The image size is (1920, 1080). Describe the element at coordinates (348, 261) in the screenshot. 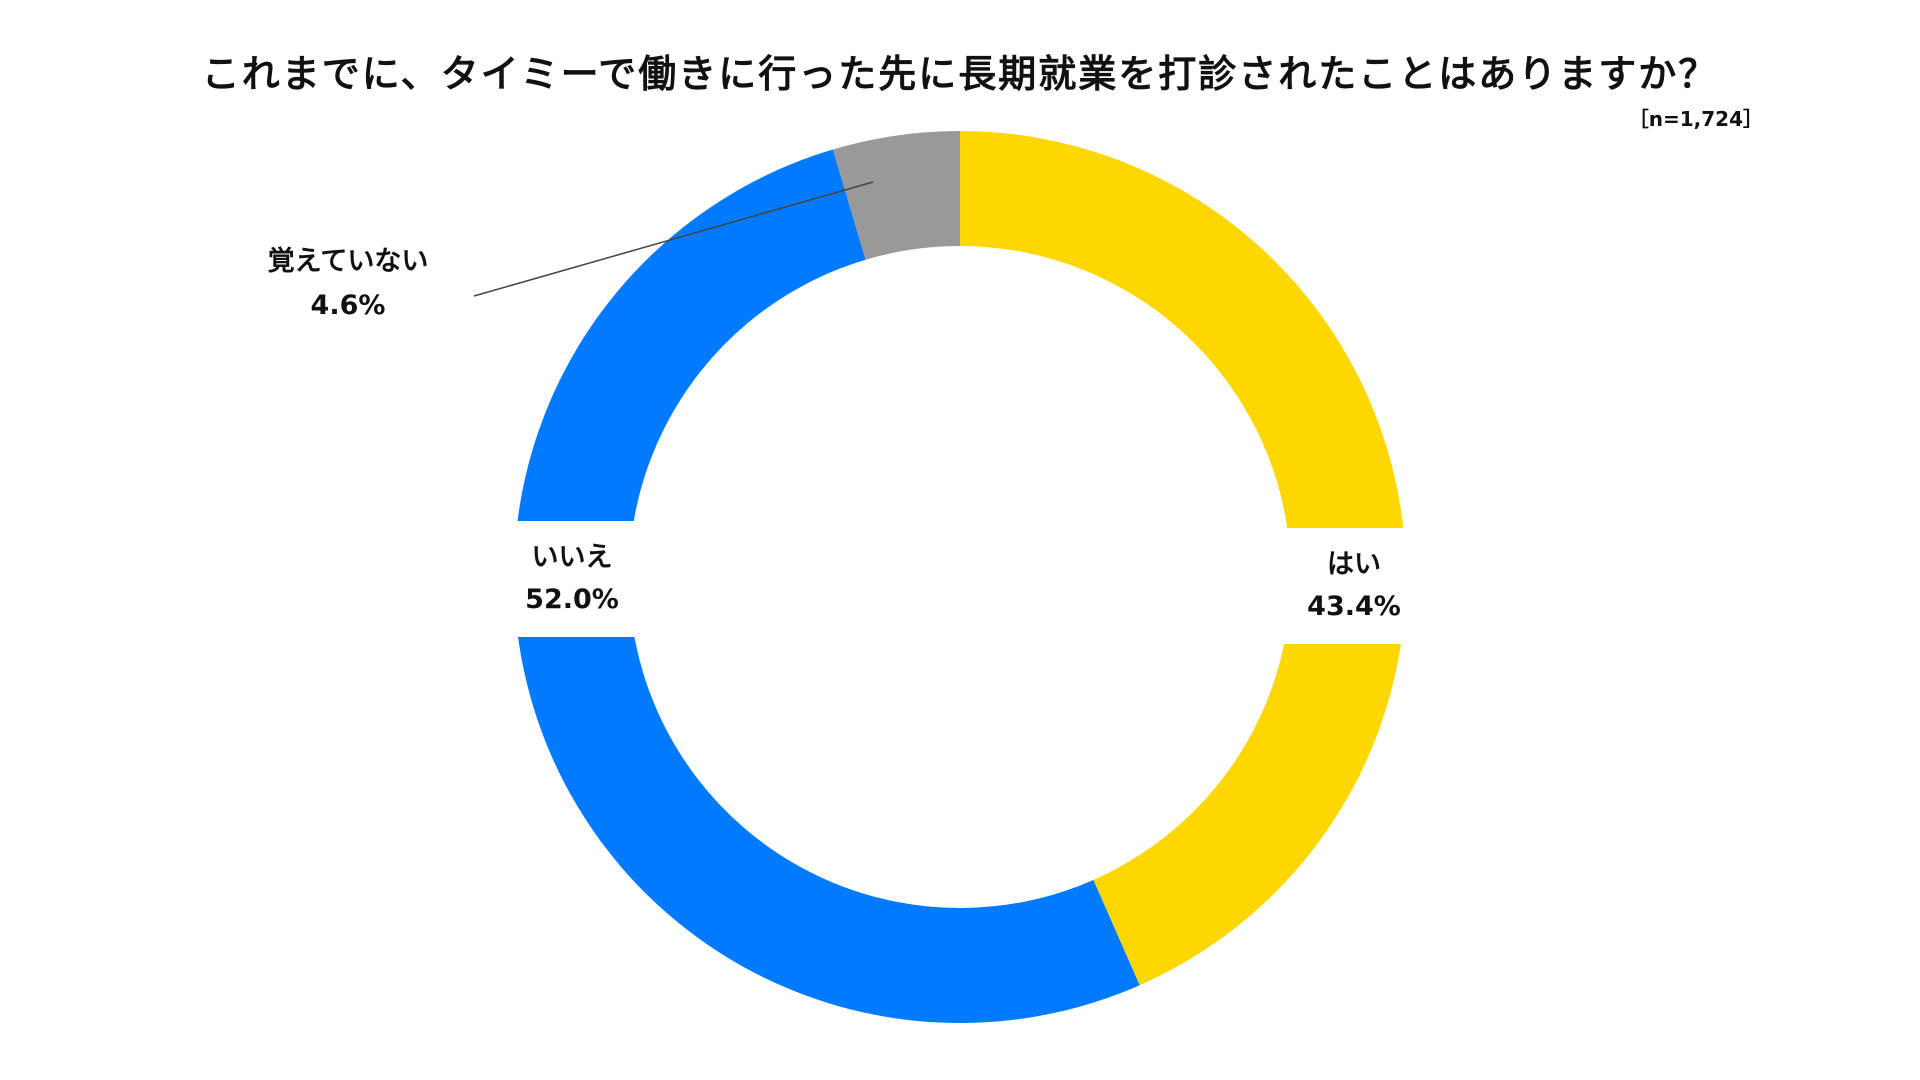

I see `category-label: 覚えていない` at that location.